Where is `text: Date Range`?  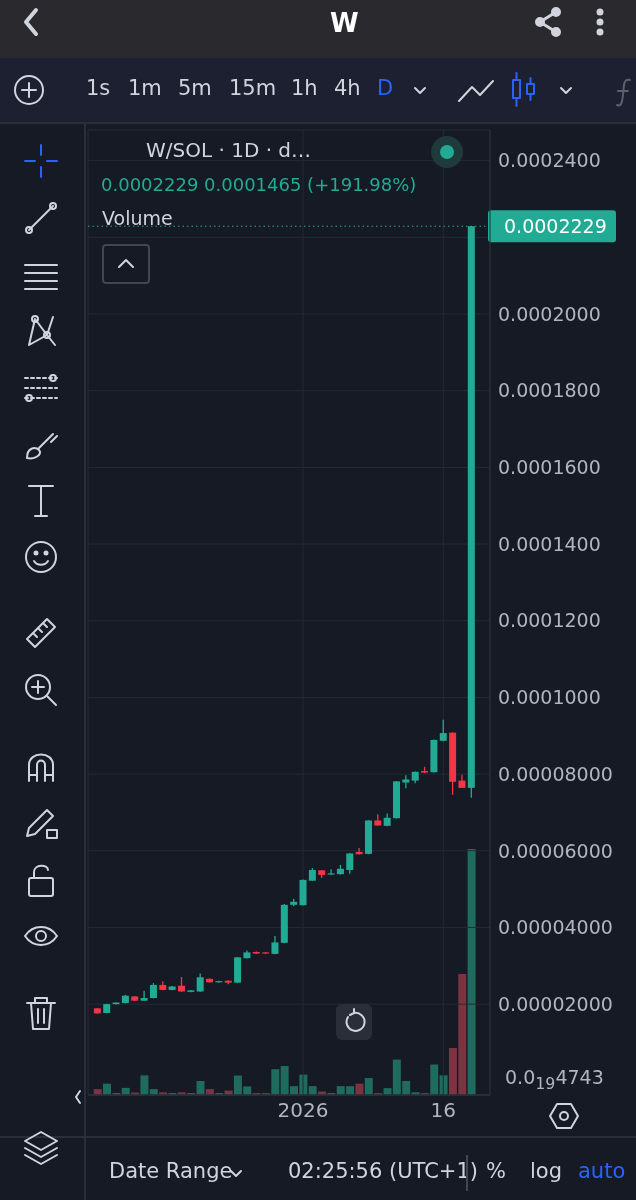 text: Date Range is located at coordinates (171, 1171).